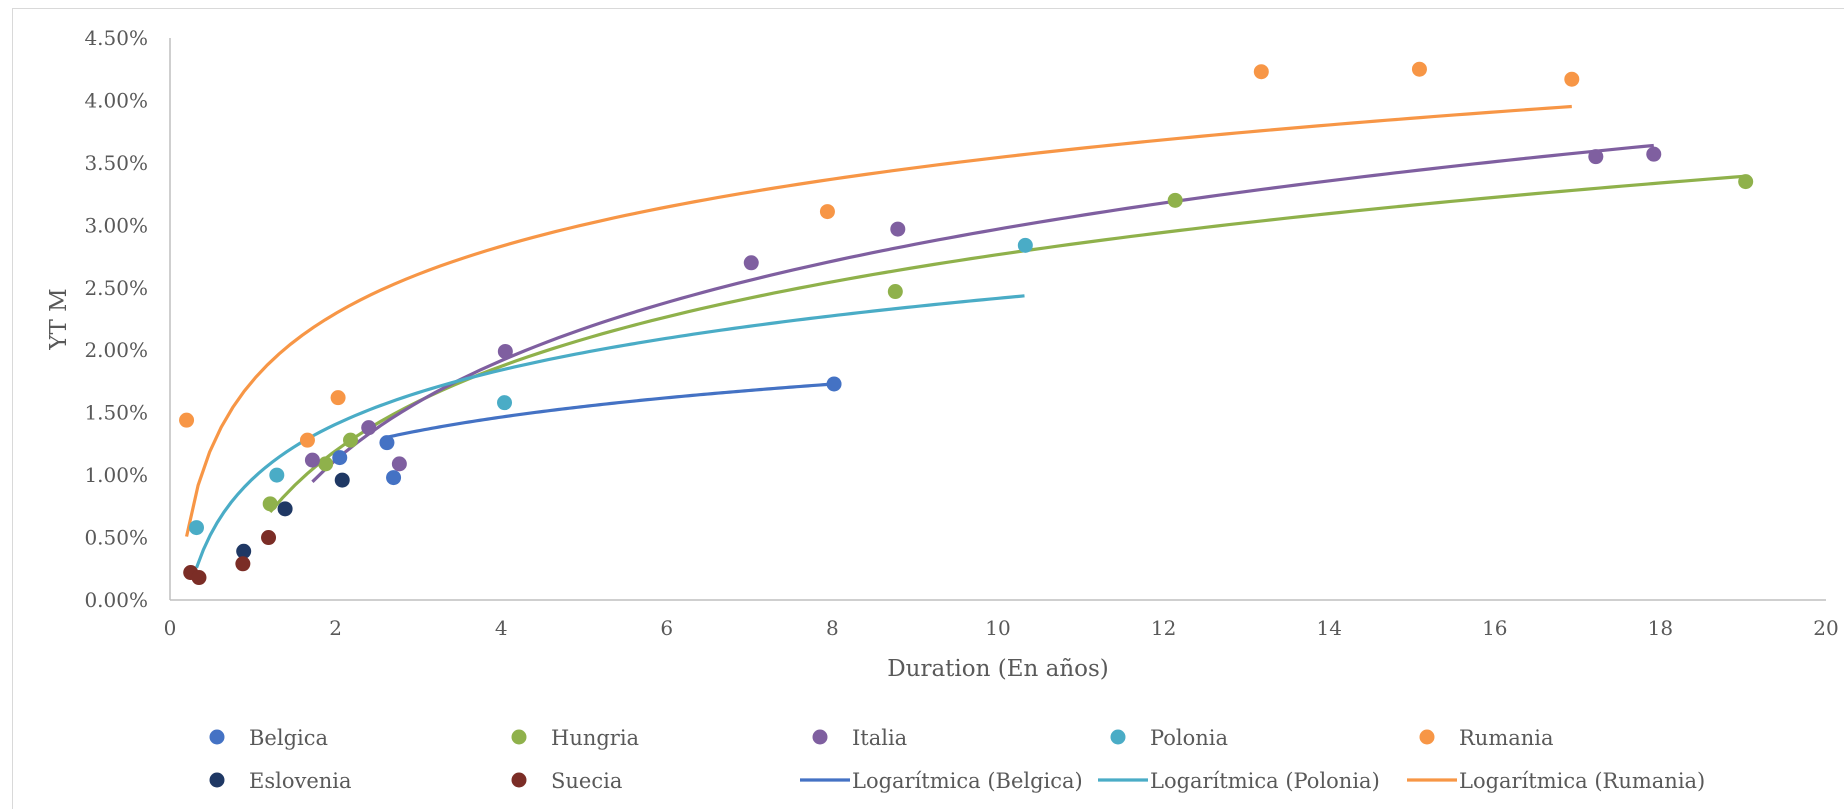  I want to click on y-tick-label: 3.00%, so click(116, 225).